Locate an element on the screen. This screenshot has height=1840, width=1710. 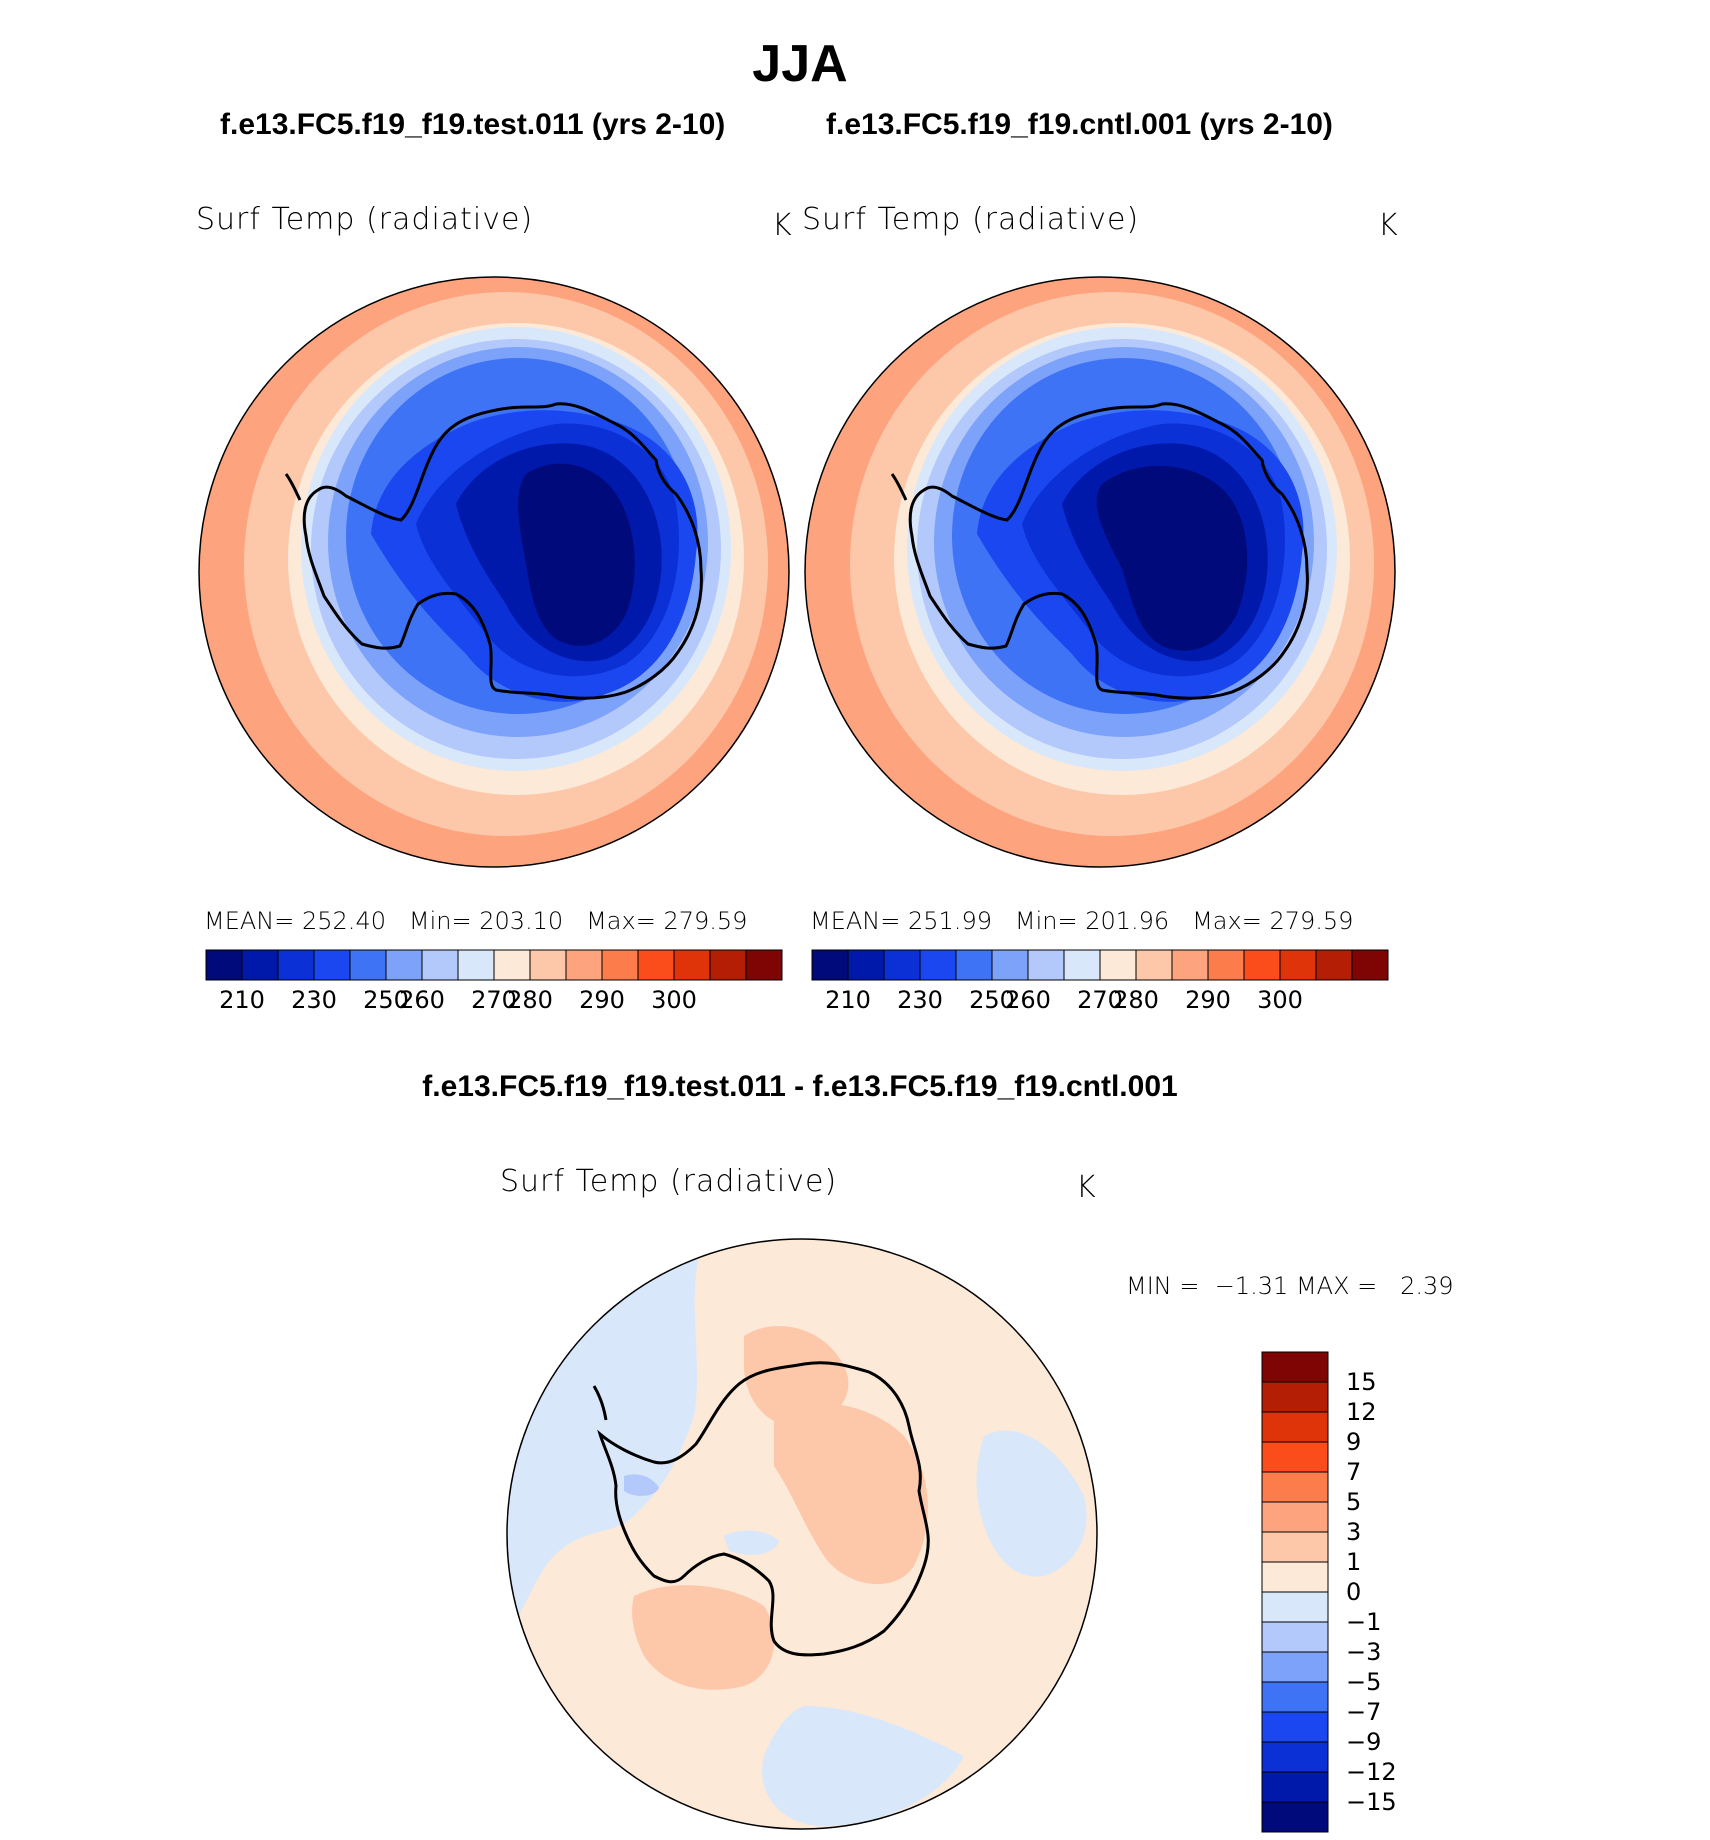
colorbar-tick-label: 3 is located at coordinates (1353, 1532).